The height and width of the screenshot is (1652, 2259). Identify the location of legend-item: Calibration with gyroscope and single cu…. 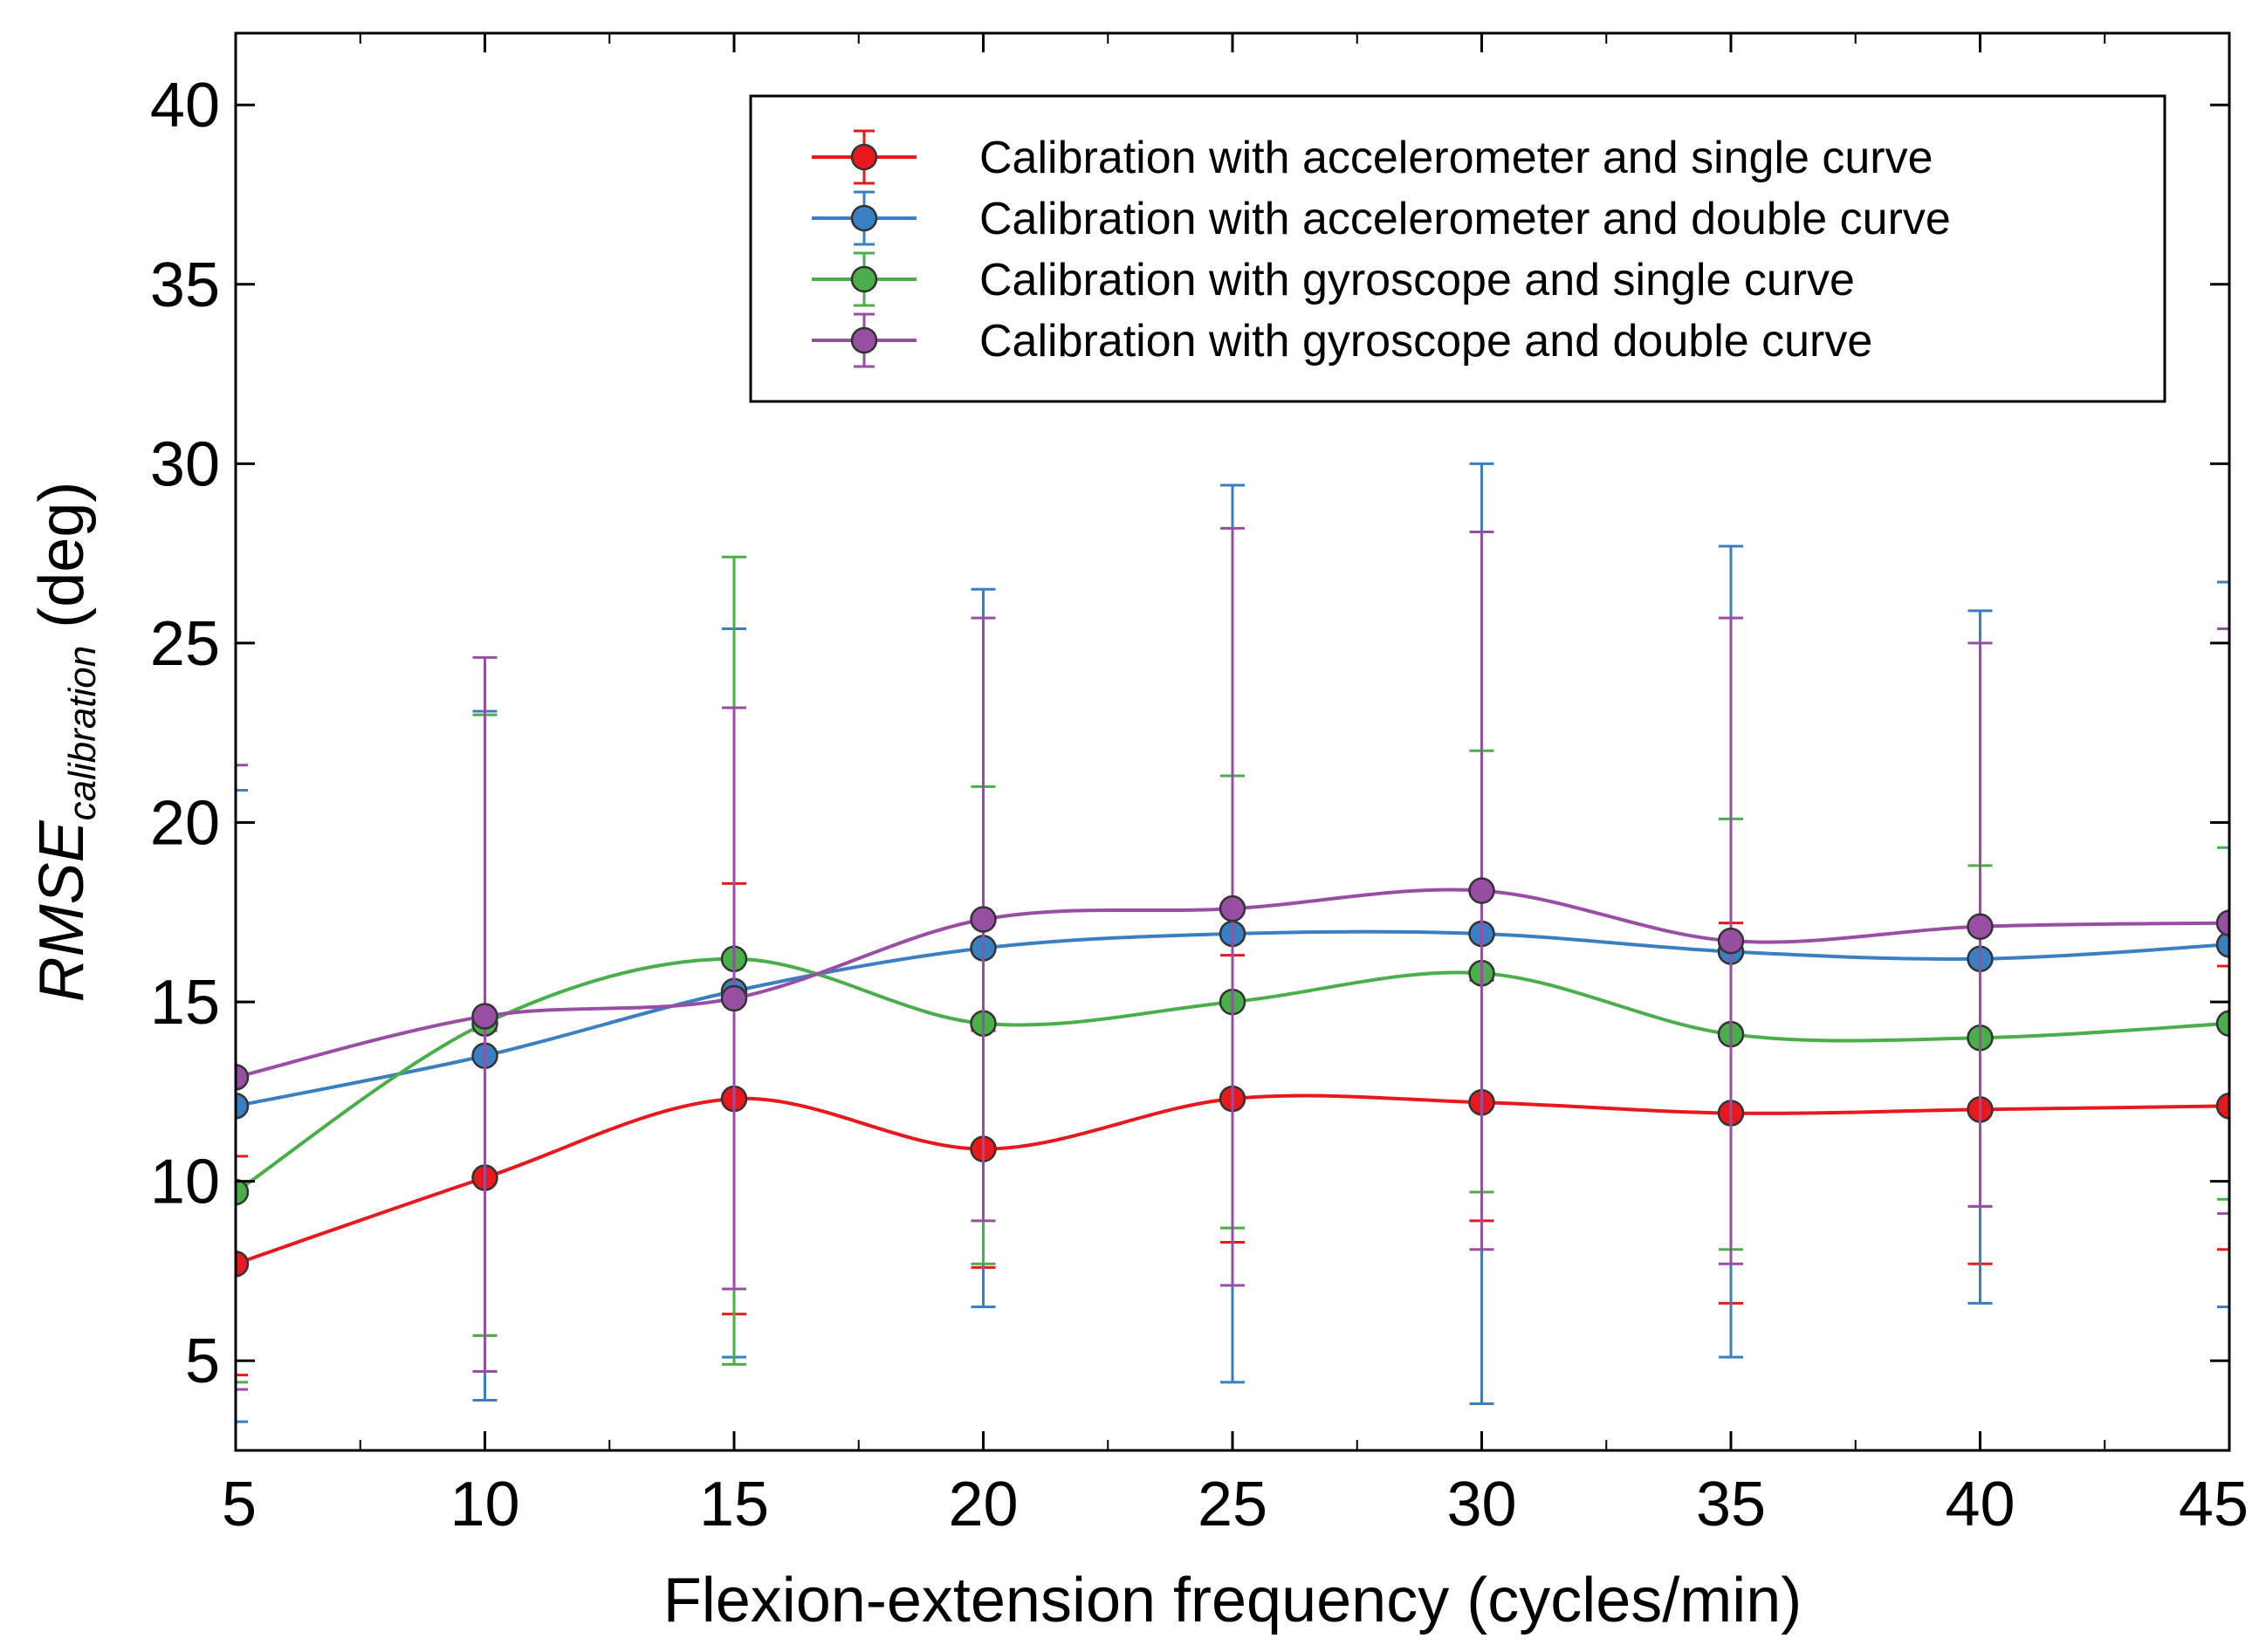
(1333, 279).